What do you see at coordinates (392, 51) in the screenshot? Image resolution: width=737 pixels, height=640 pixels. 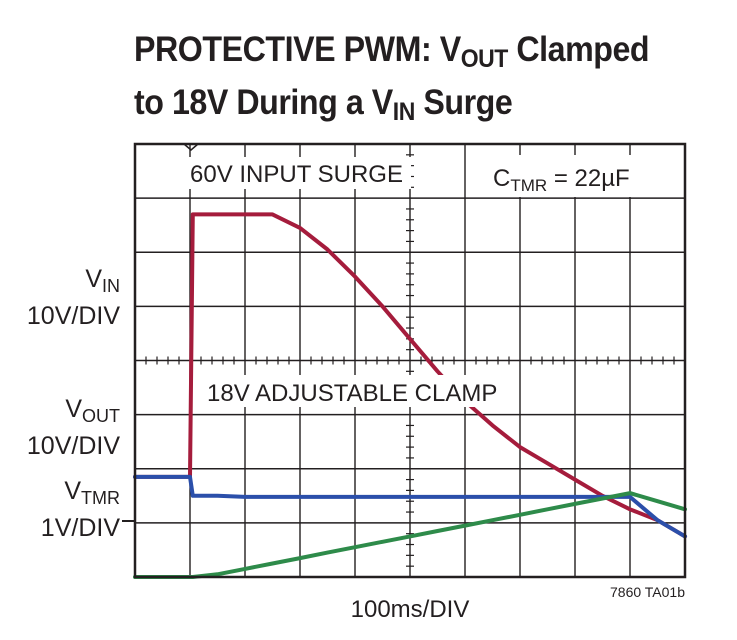 I see `title-line-1: PROTECTIVE PWM: VOUT Clamped` at bounding box center [392, 51].